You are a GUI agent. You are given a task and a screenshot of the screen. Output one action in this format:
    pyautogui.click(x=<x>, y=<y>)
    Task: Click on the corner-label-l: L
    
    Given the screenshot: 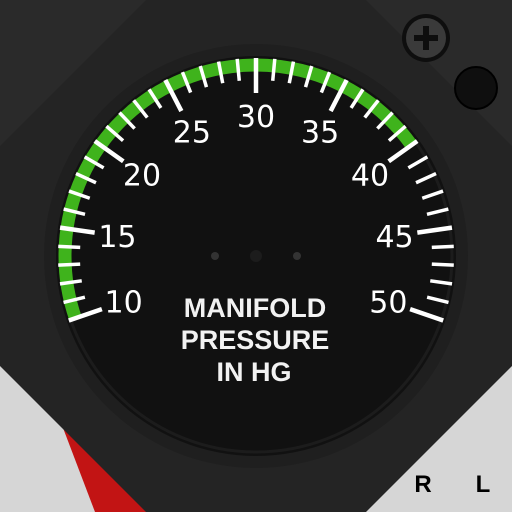 What is the action you would take?
    pyautogui.click(x=483, y=484)
    